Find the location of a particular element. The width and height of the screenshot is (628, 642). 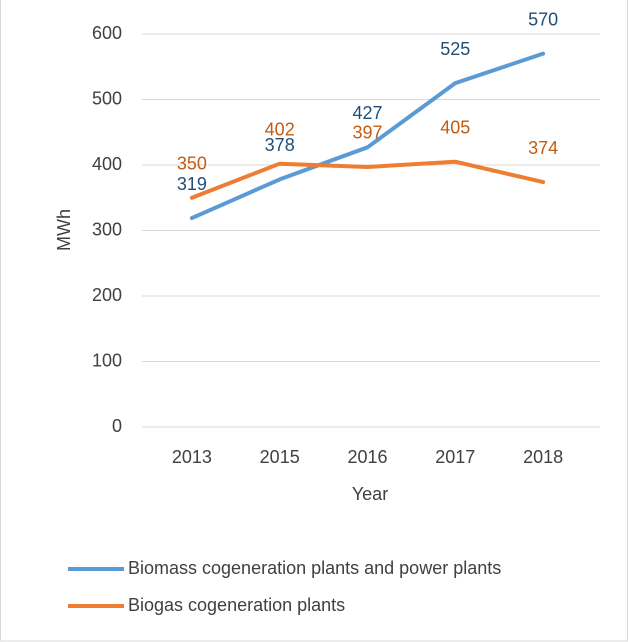

y-tick-label: 200 is located at coordinates (107, 295).